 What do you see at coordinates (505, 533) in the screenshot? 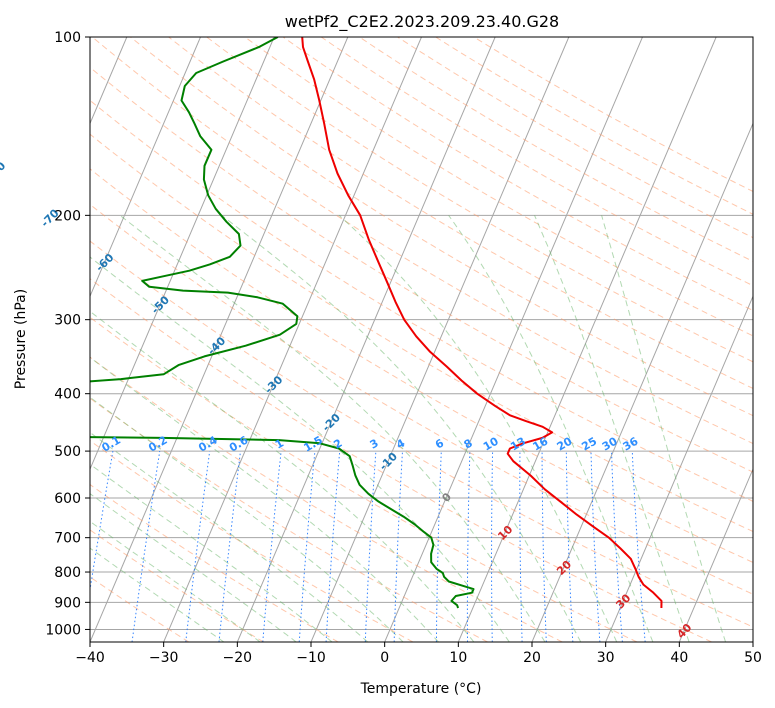
I see `isotherm-label: 10` at bounding box center [505, 533].